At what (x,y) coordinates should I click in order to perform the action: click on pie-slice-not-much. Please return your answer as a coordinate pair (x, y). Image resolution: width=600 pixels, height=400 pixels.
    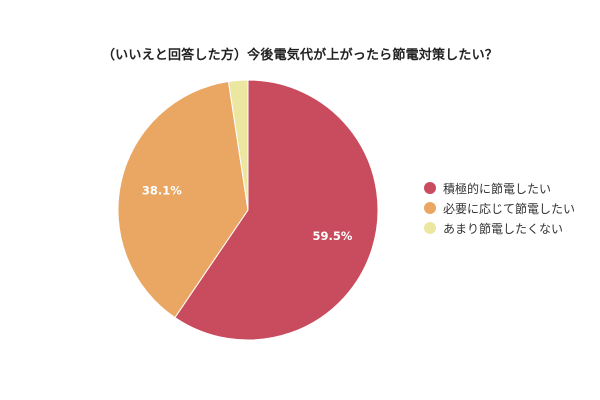
    Looking at the image, I should click on (238, 145).